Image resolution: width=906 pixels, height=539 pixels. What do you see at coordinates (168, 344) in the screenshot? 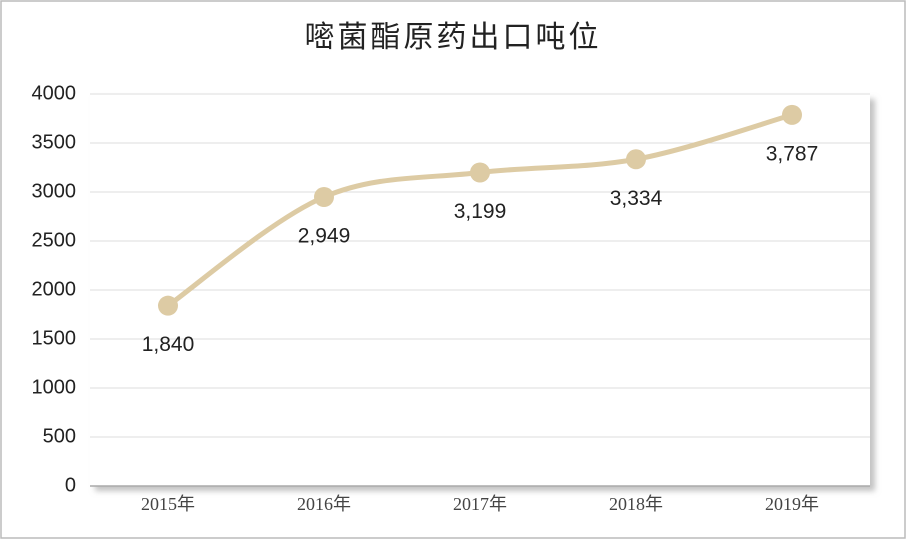
I see `data-label: 1,840` at bounding box center [168, 344].